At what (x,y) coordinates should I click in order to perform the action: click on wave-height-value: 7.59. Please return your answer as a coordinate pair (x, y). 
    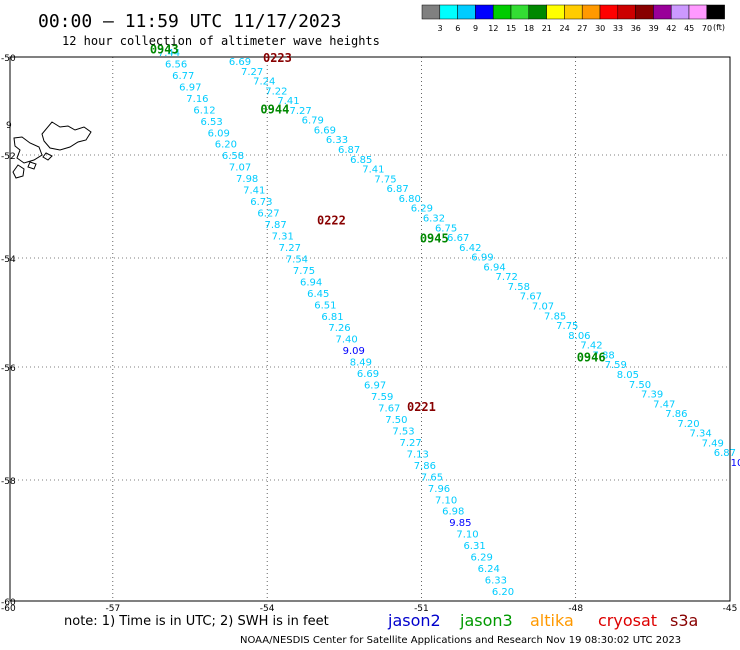
    Looking at the image, I should click on (616, 365).